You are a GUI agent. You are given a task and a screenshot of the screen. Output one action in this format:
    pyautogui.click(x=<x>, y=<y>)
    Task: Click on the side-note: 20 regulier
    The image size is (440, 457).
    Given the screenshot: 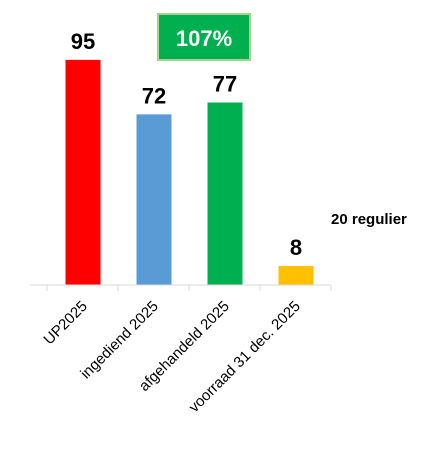 What is the action you would take?
    pyautogui.click(x=369, y=219)
    